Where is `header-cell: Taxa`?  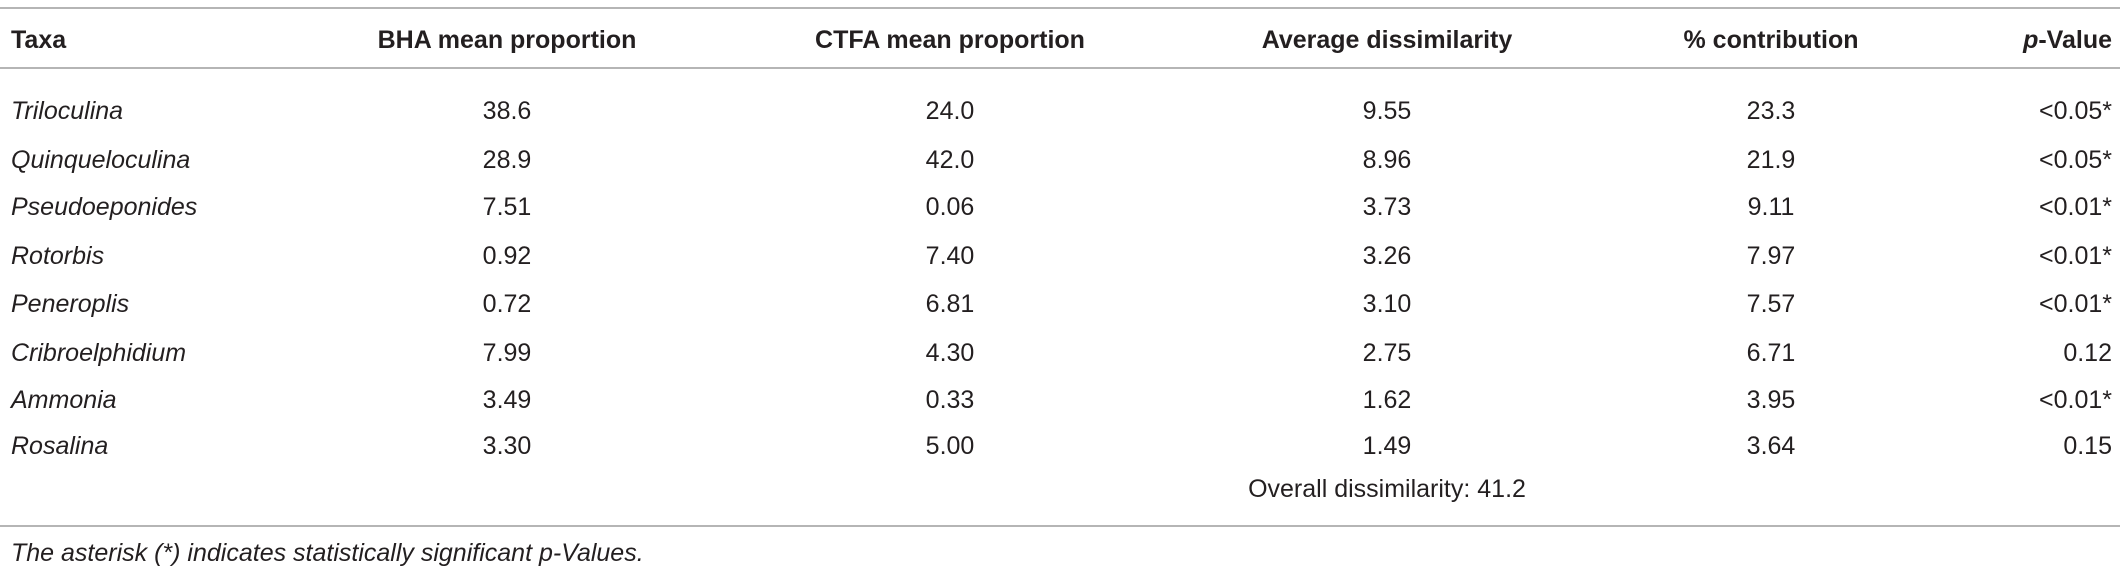 header-cell: Taxa is located at coordinates (39, 40).